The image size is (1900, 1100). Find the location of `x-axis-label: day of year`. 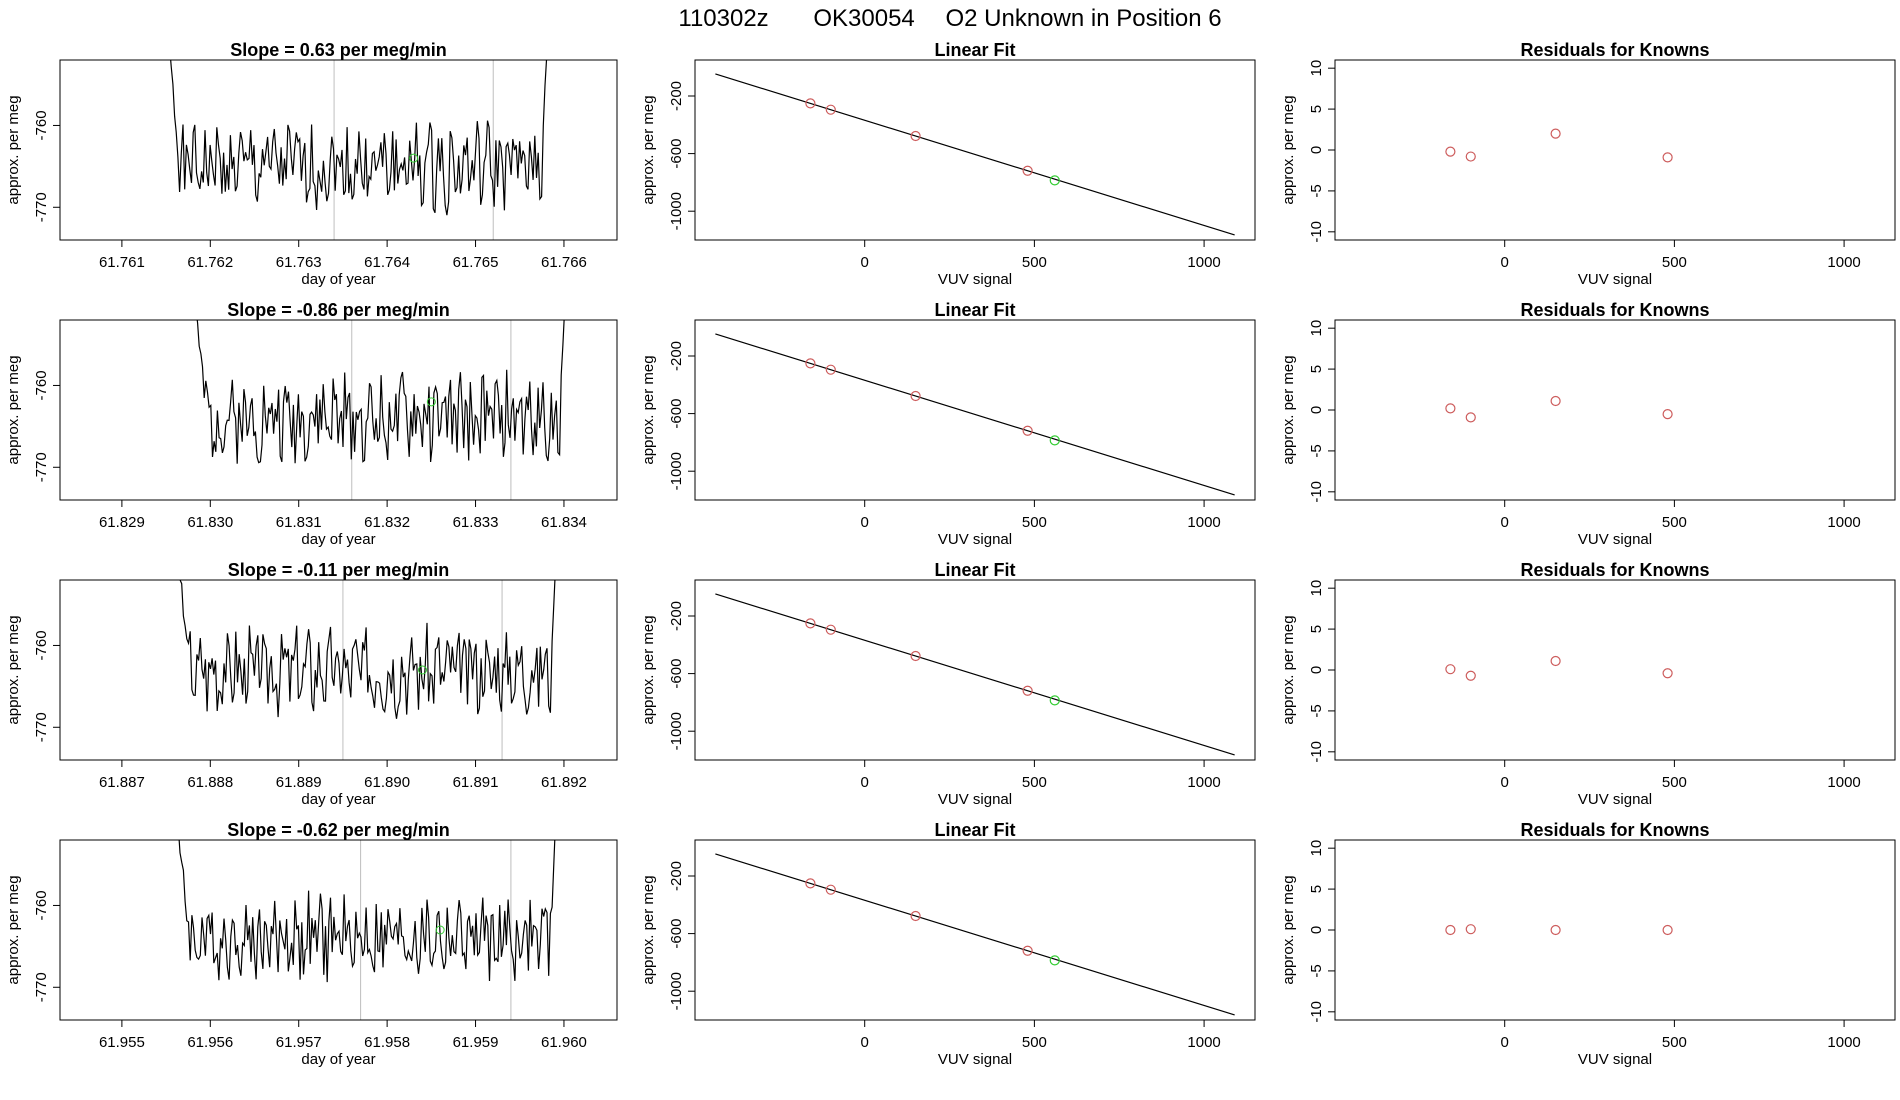

x-axis-label: day of year is located at coordinates (338, 1059).